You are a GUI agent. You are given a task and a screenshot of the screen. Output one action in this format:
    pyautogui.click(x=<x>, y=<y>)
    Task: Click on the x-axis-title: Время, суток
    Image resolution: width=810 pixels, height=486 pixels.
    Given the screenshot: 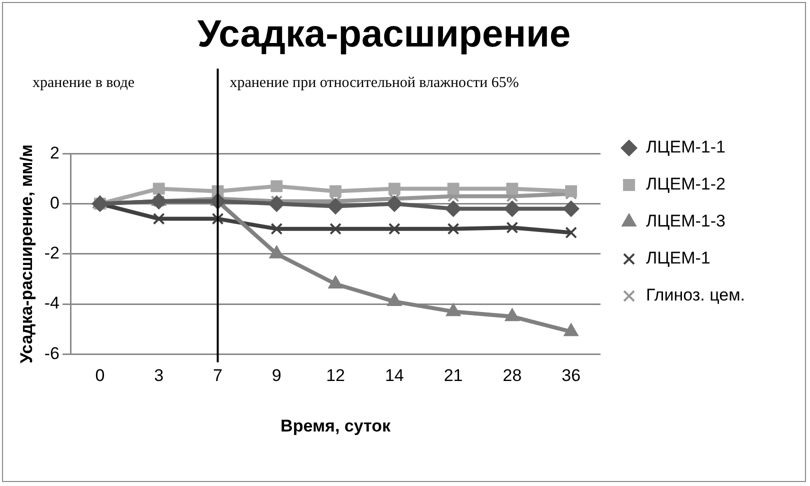 What is the action you would take?
    pyautogui.click(x=335, y=426)
    